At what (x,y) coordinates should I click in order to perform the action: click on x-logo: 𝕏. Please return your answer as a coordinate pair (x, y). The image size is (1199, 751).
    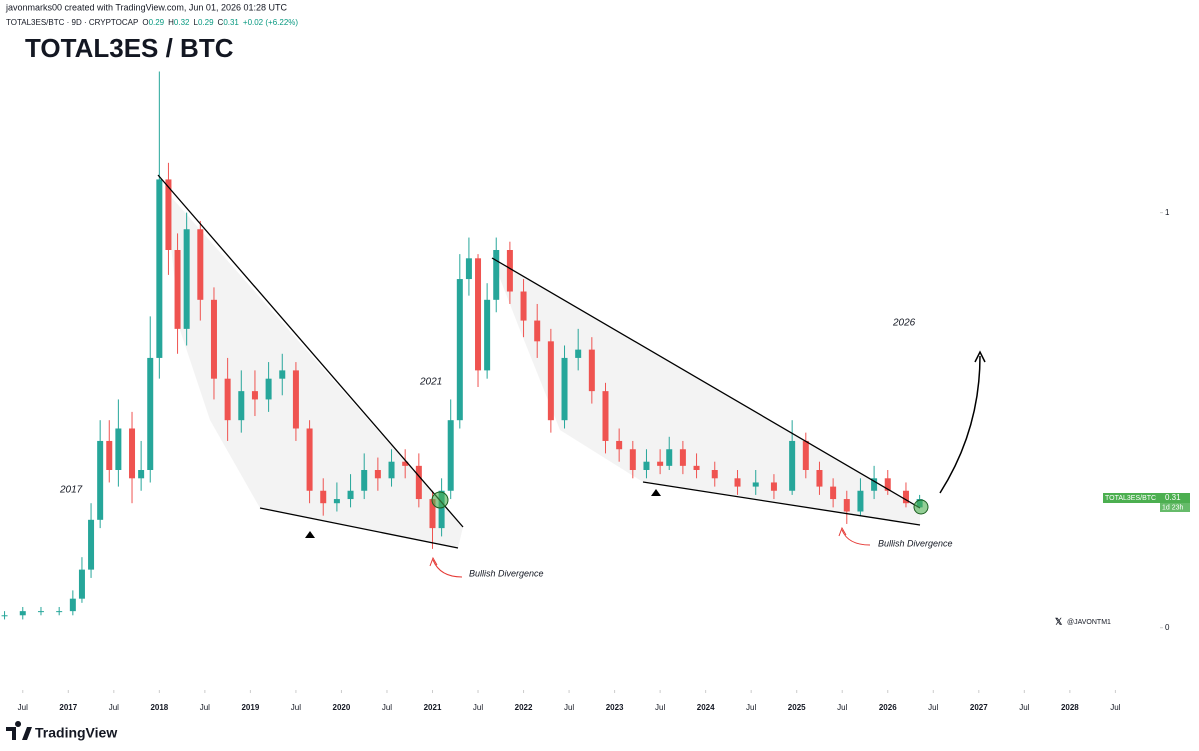
    Looking at the image, I should click on (1059, 621).